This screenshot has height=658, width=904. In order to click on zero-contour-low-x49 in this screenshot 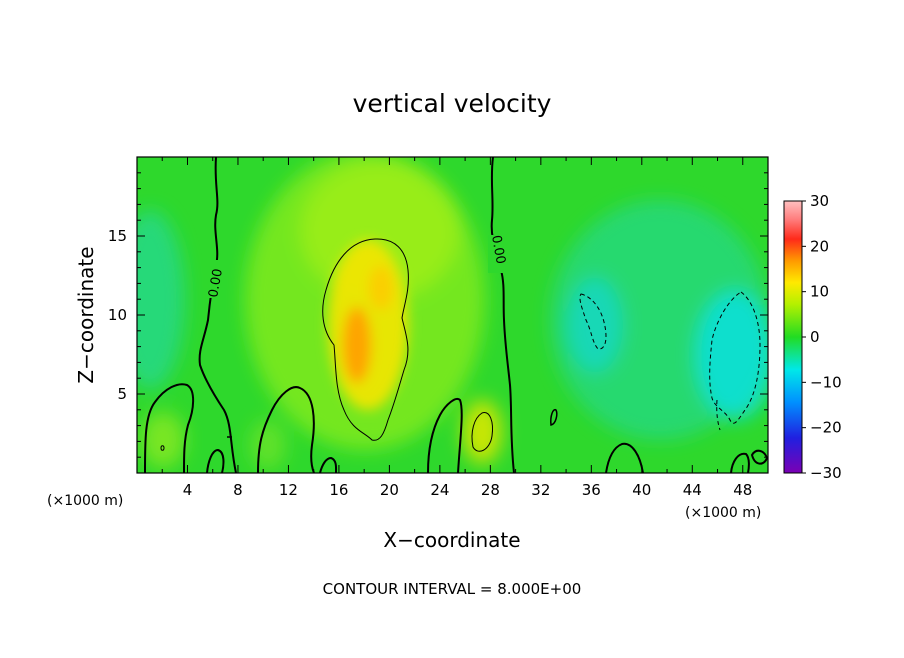, I will do `click(759, 457)`.